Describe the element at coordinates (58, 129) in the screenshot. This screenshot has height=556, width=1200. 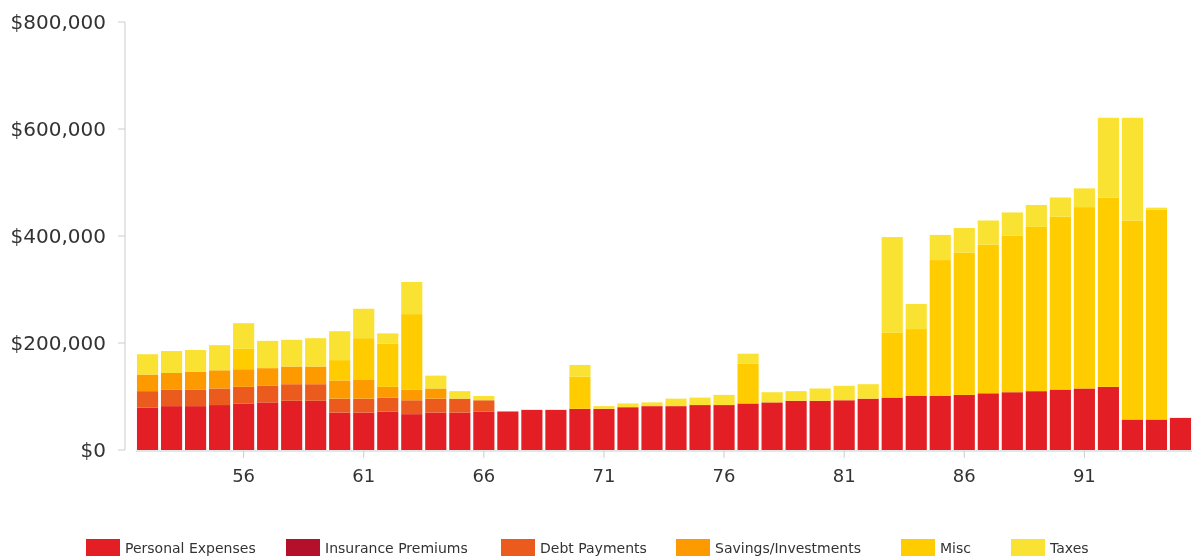
I see `y-tick-label: $600,000` at that location.